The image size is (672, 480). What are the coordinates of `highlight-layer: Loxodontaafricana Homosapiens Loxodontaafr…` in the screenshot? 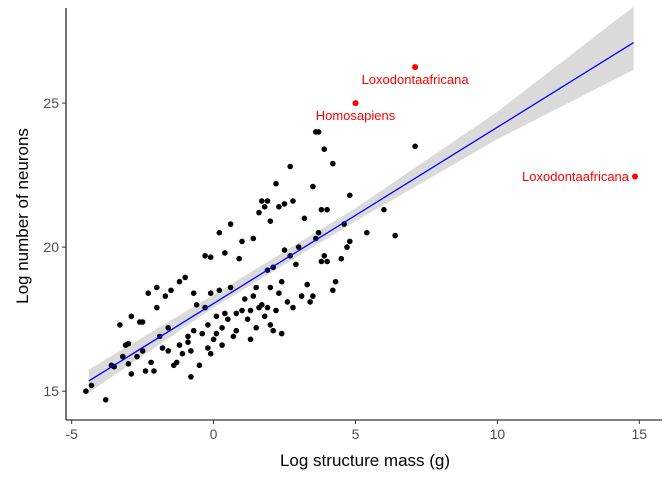 It's located at (477, 124).